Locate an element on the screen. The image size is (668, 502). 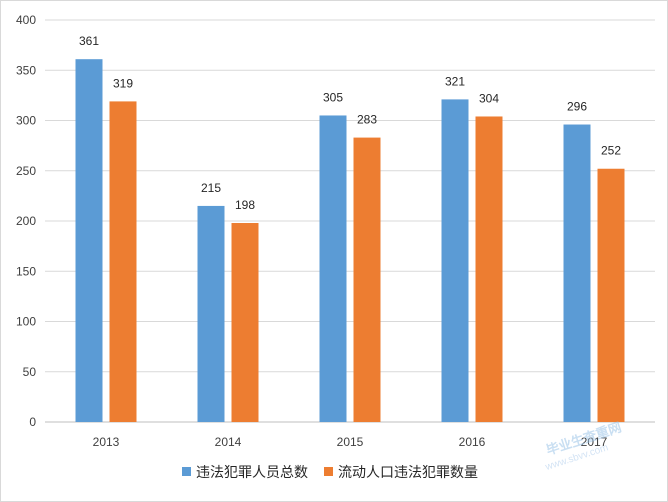
legend-label-1: 违法犯罪人员总数 is located at coordinates (252, 472).